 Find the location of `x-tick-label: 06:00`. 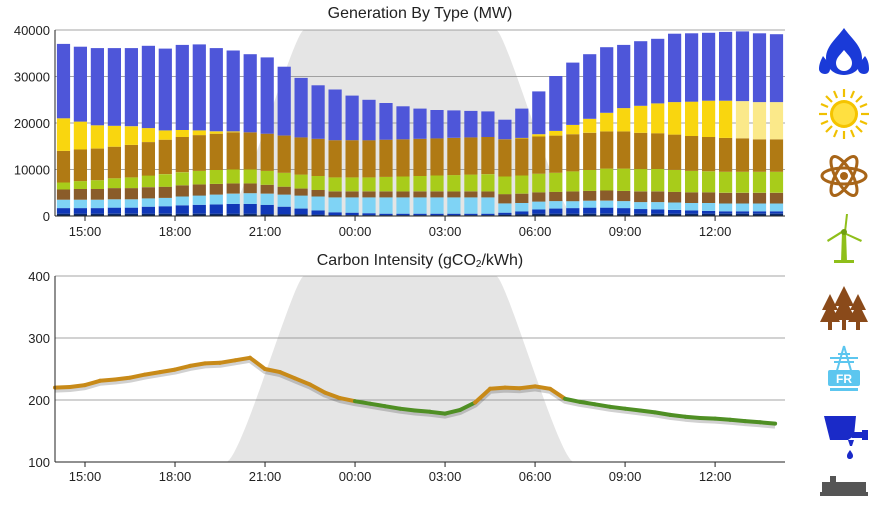

x-tick-label: 06:00 is located at coordinates (535, 231).